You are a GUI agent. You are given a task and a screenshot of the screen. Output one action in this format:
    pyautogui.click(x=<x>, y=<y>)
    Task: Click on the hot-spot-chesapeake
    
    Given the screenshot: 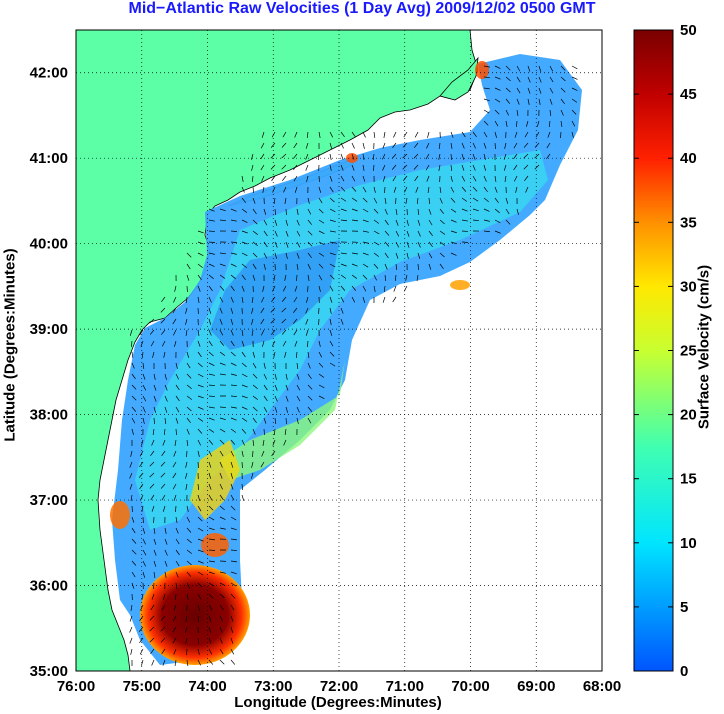 What is the action you would take?
    pyautogui.click(x=120, y=515)
    